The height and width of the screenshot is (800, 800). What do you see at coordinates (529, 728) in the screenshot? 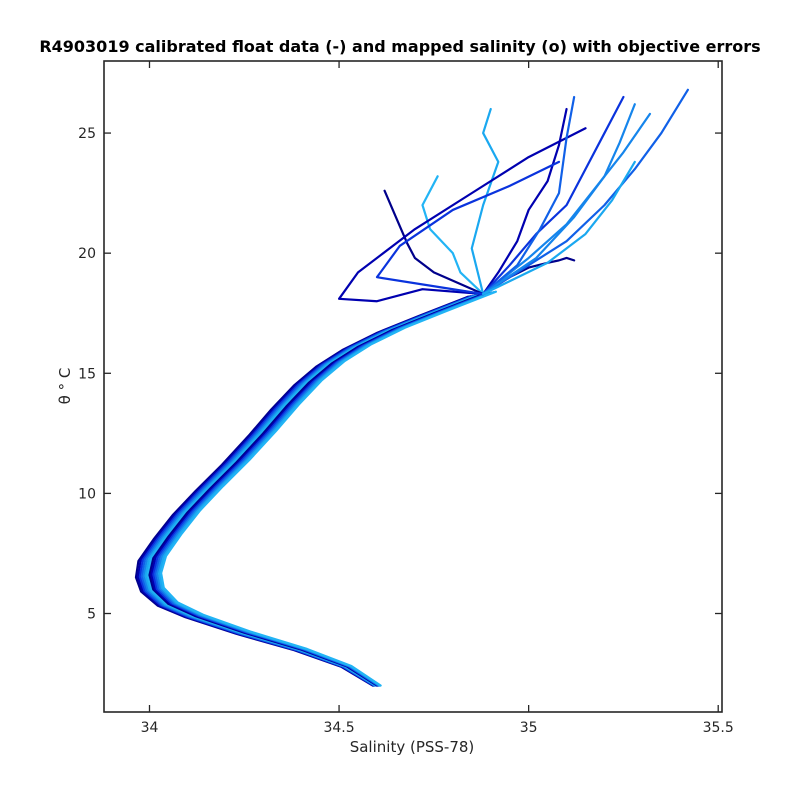
I see `x-tick-label: 35` at bounding box center [529, 728].